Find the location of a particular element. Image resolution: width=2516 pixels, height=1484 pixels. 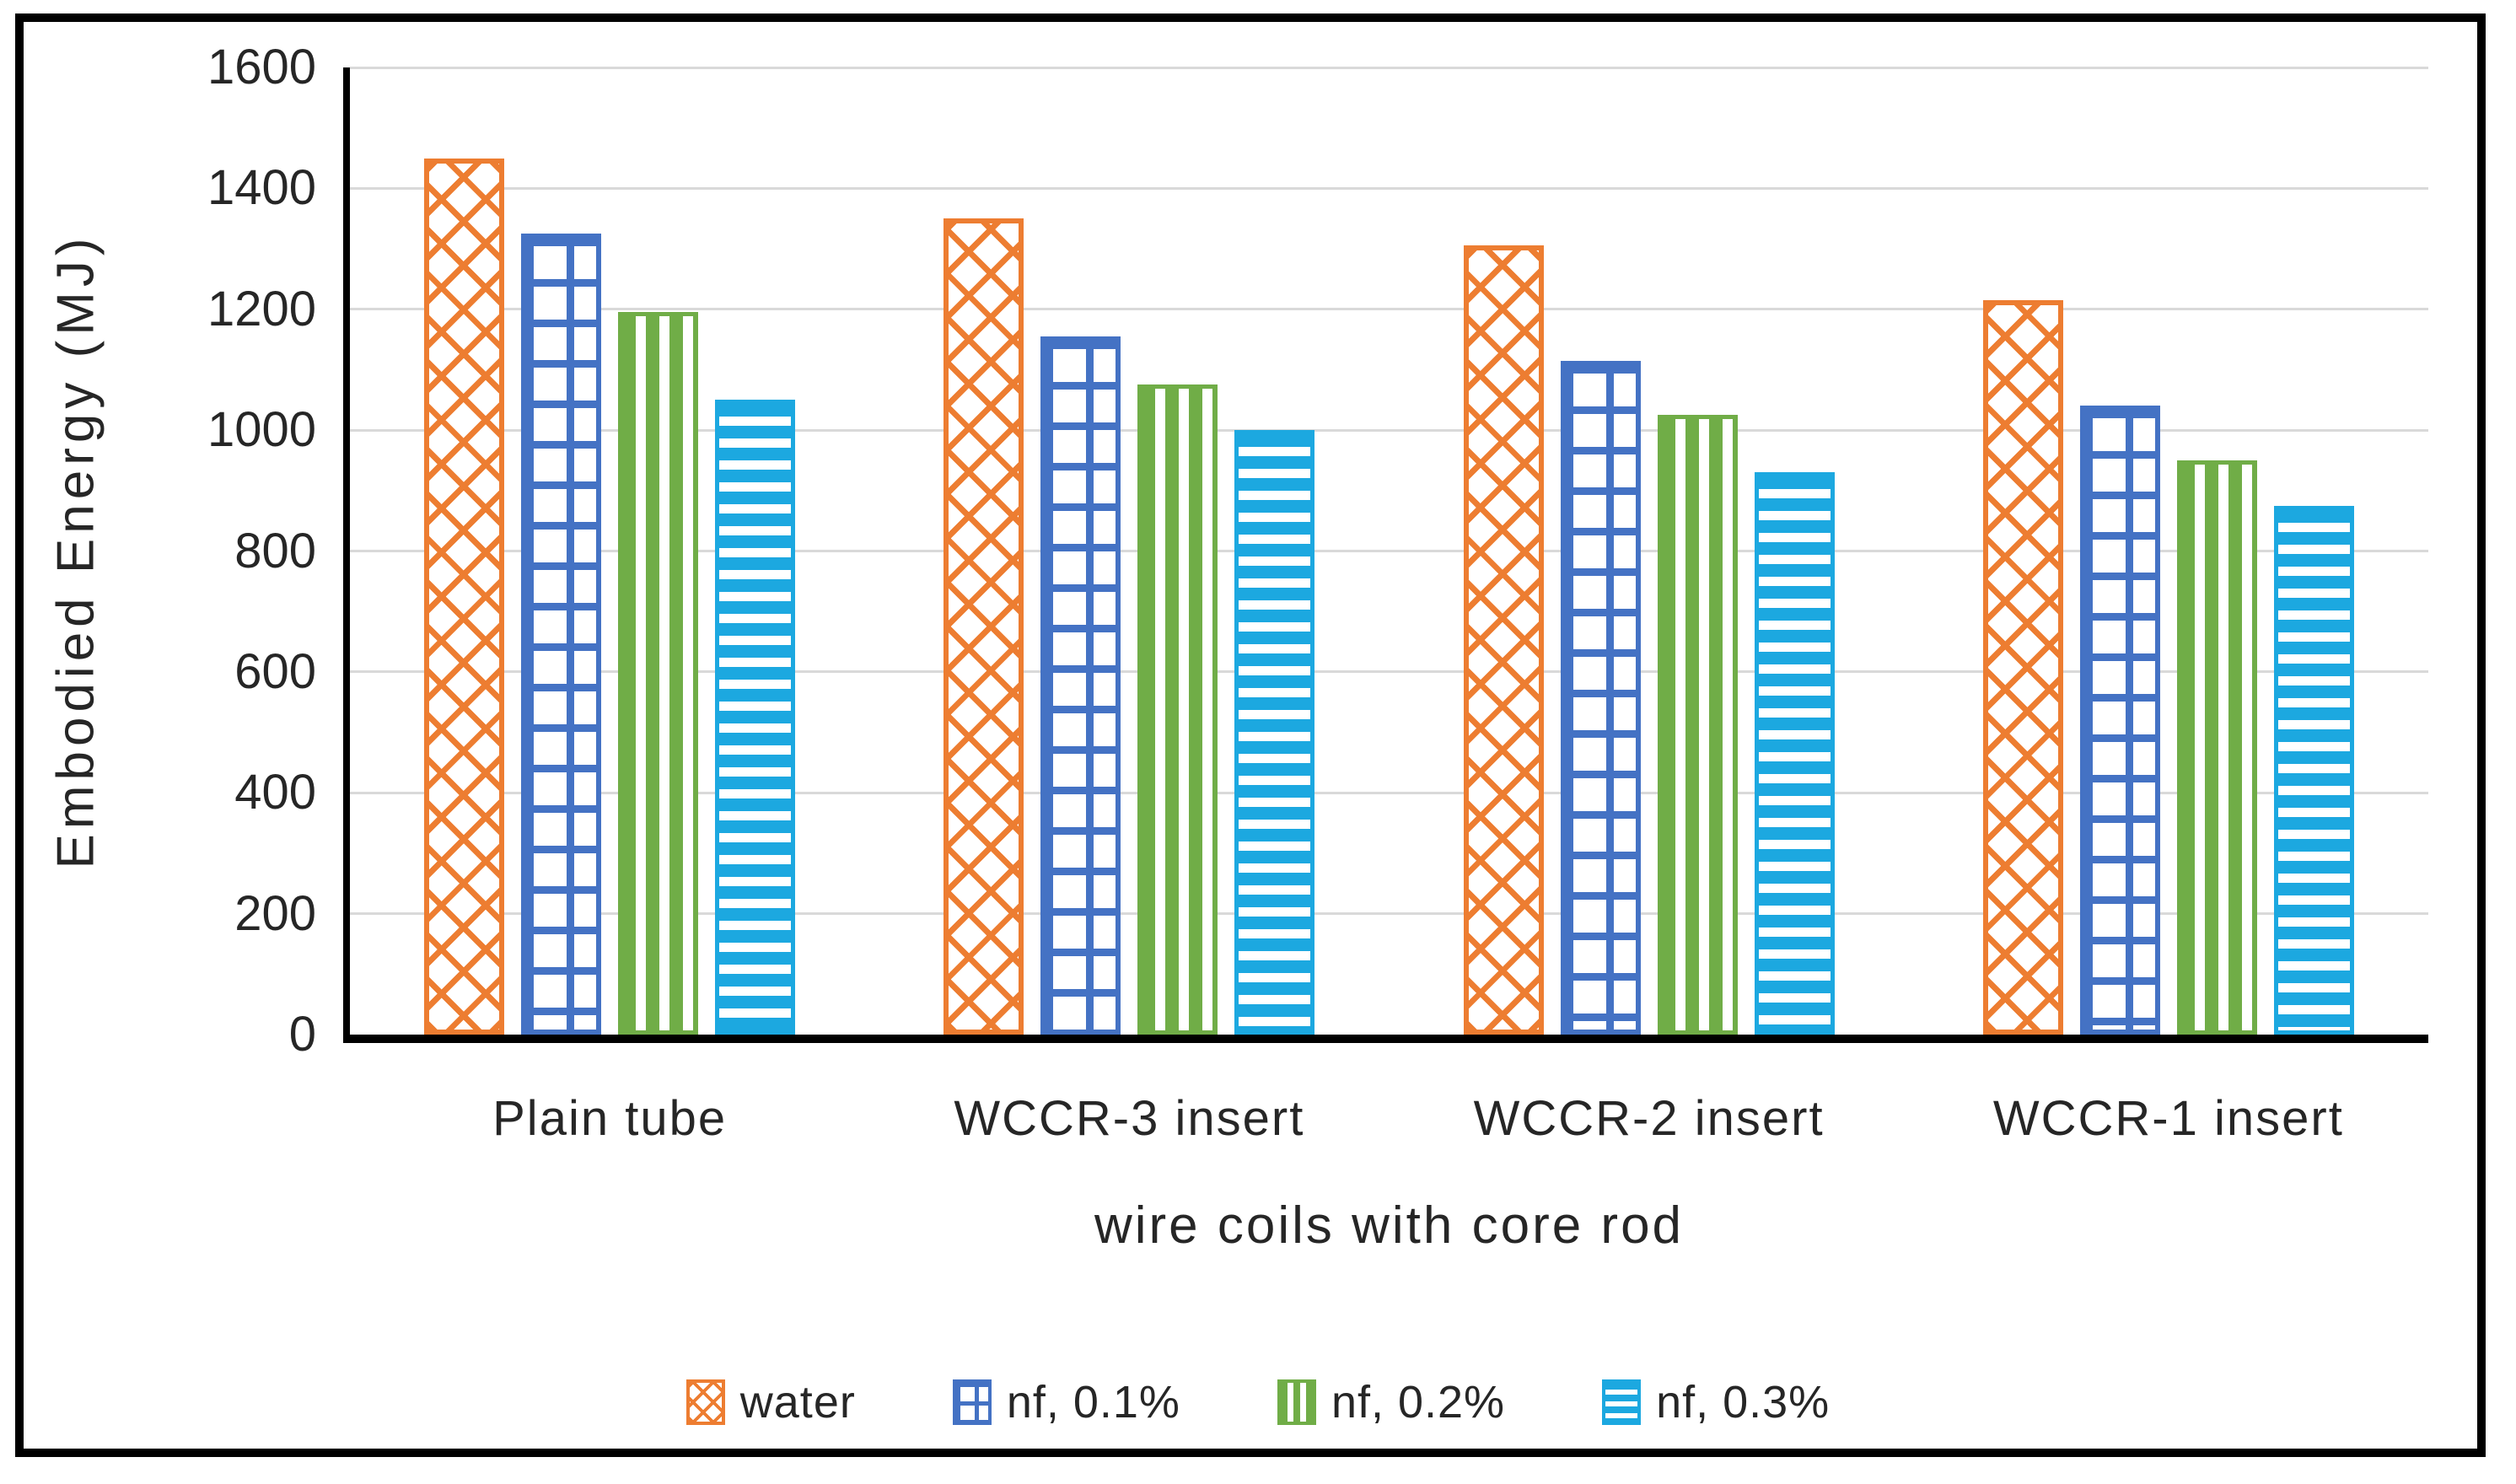

y-tick-label-1000: 1000 is located at coordinates (262, 430).